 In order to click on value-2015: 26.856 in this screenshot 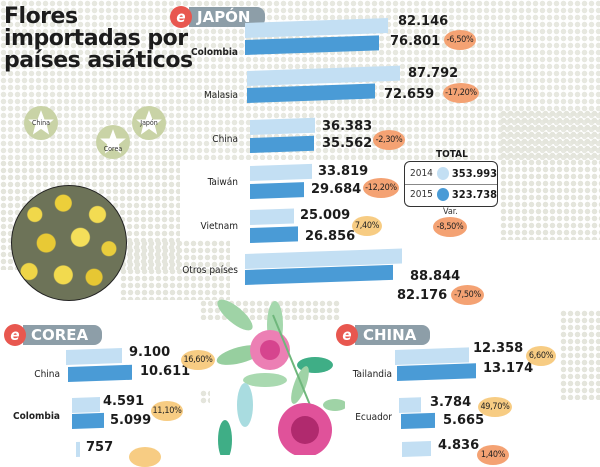, I will do `click(330, 236)`.